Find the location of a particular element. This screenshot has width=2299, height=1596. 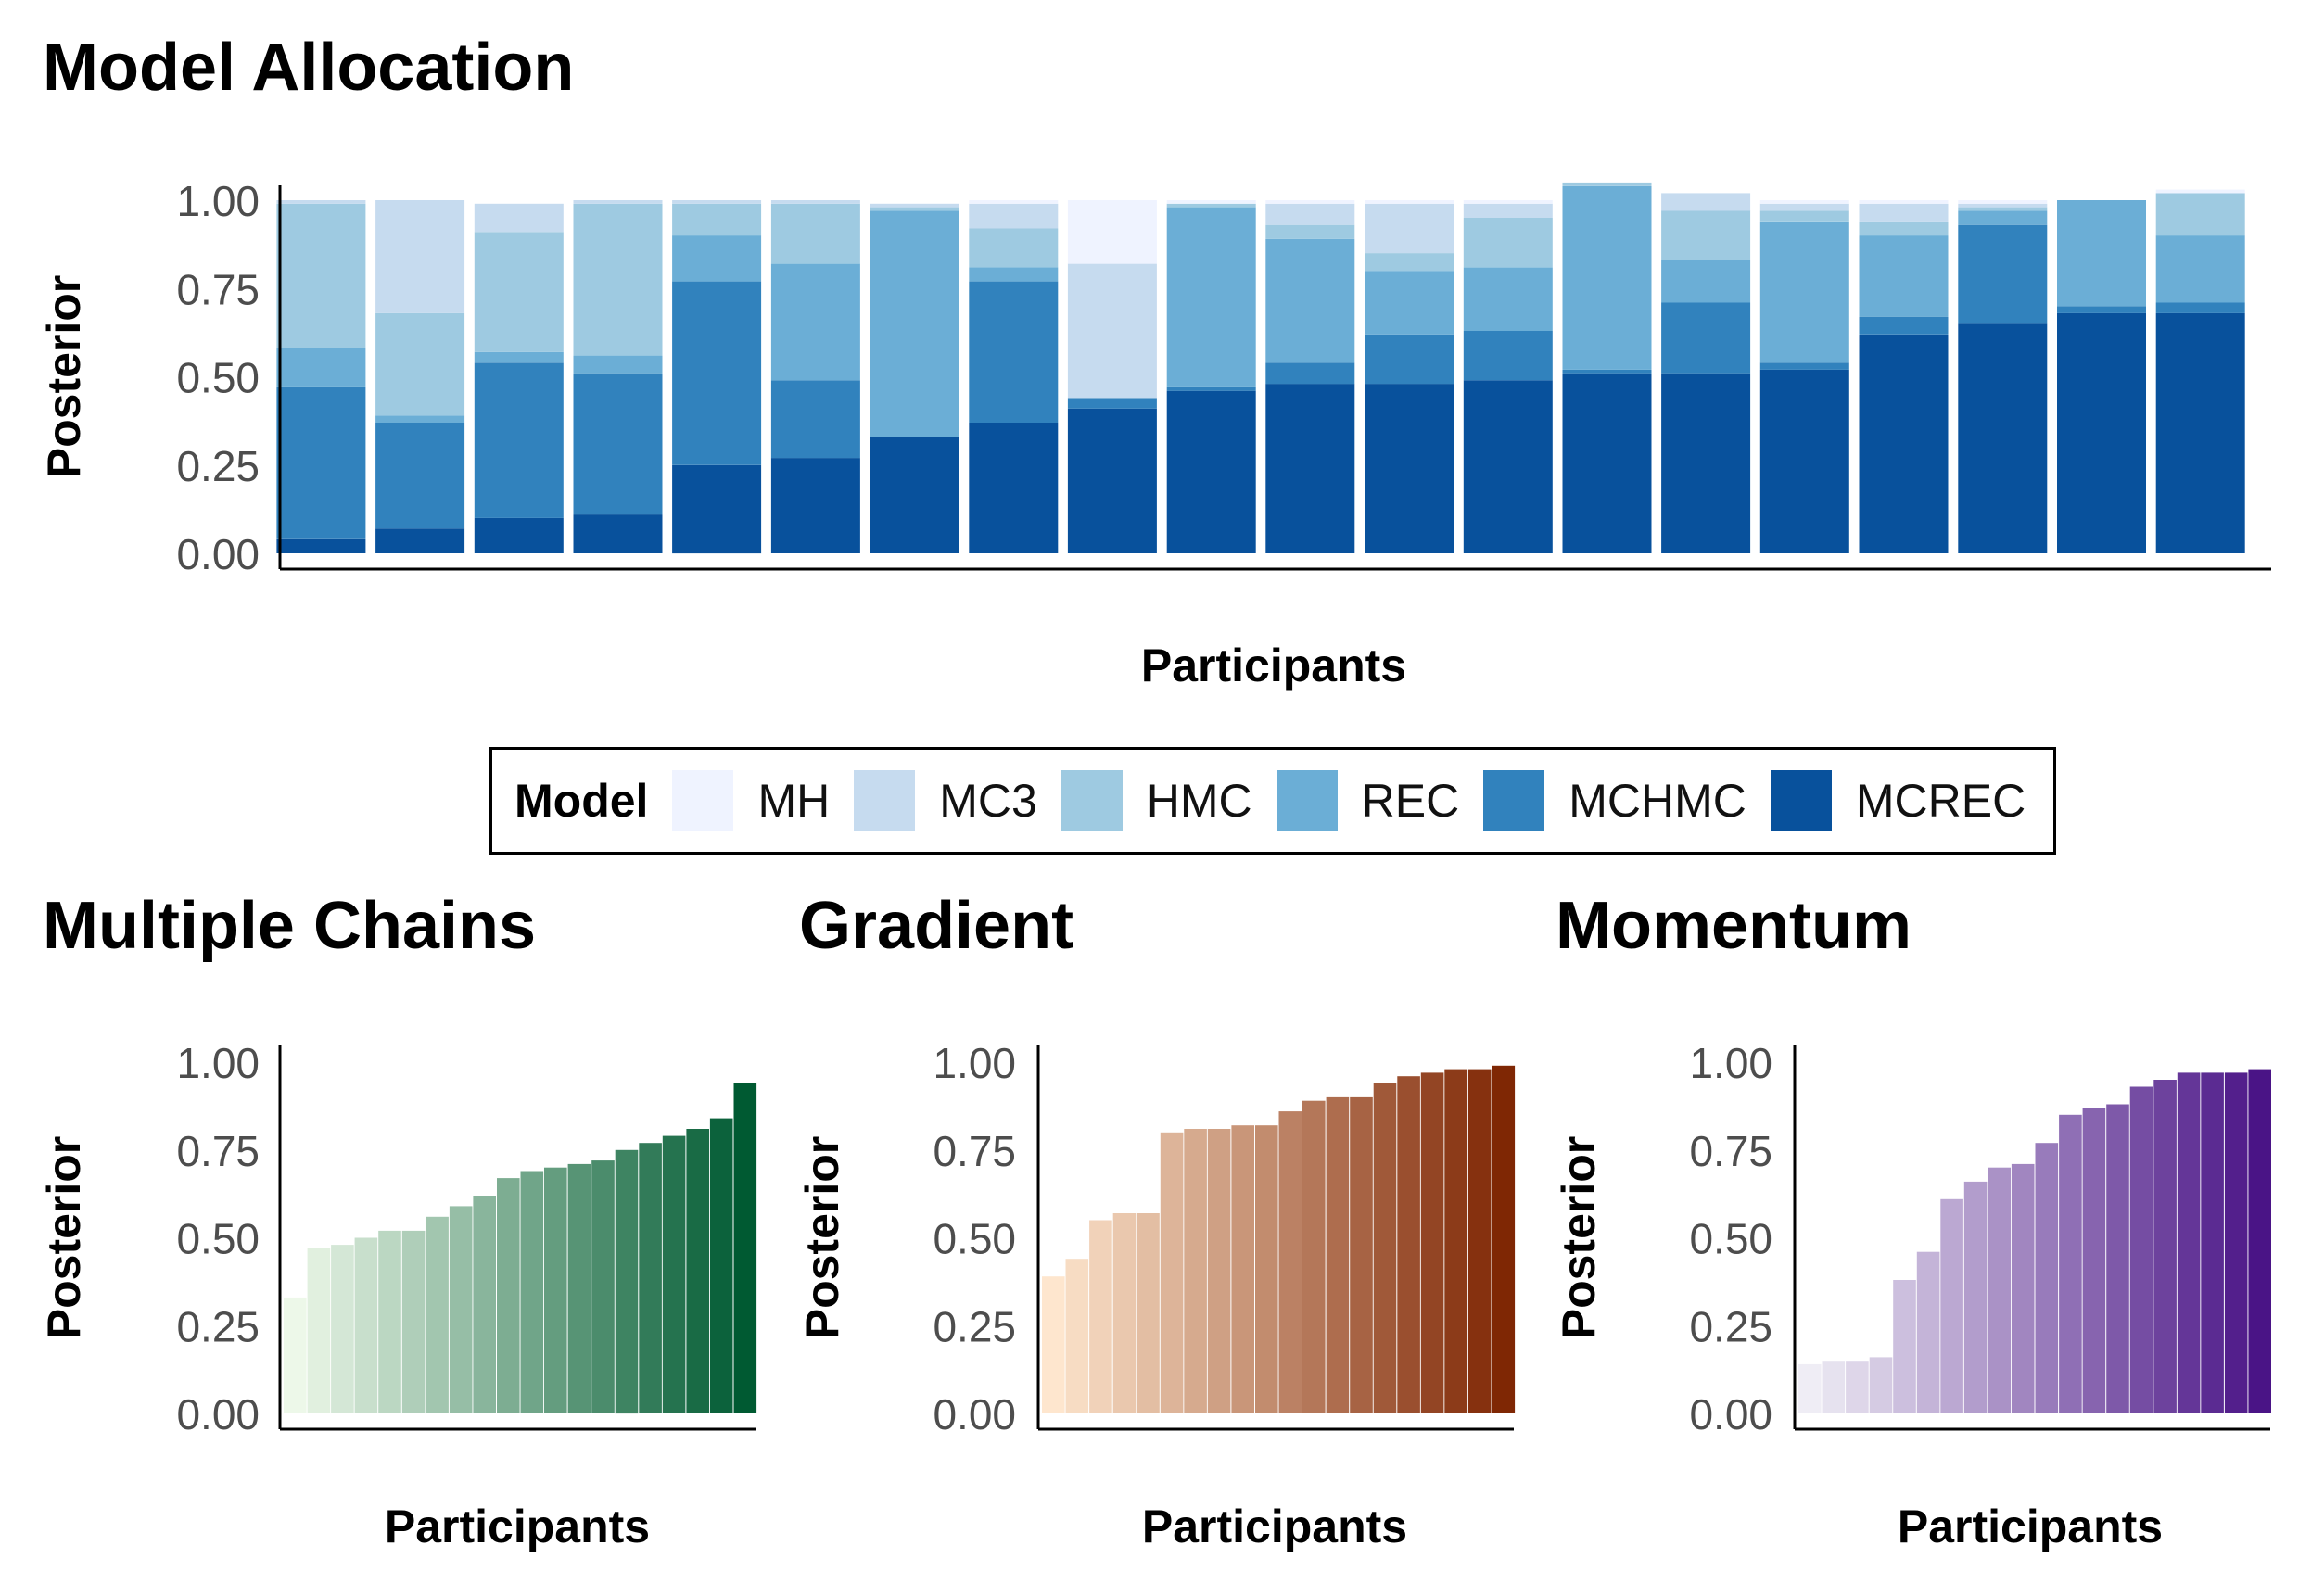

legend-item-mcrec: MCREC is located at coordinates (1898, 800).